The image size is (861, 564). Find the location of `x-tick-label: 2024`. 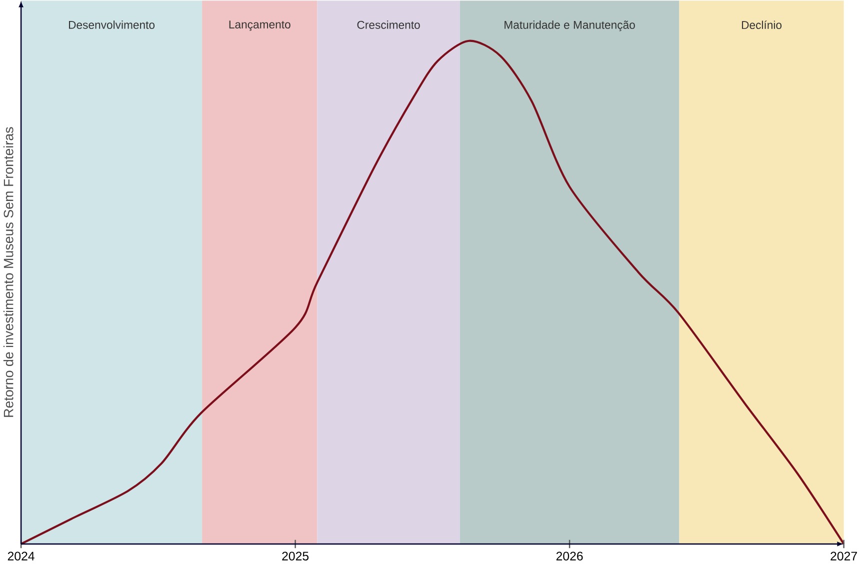

x-tick-label: 2024 is located at coordinates (21, 556).